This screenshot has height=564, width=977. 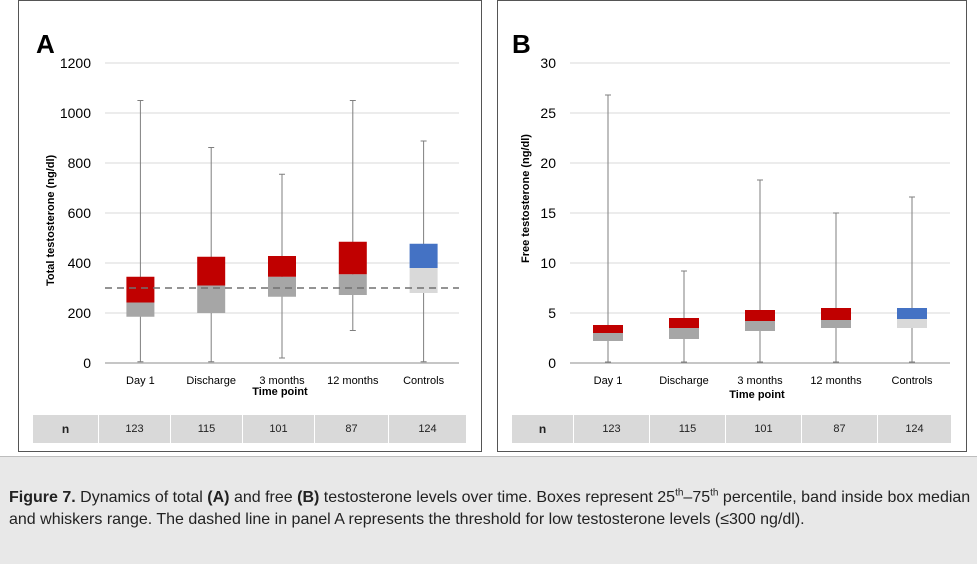 What do you see at coordinates (263, 497) in the screenshot?
I see `caption-text: and free` at bounding box center [263, 497].